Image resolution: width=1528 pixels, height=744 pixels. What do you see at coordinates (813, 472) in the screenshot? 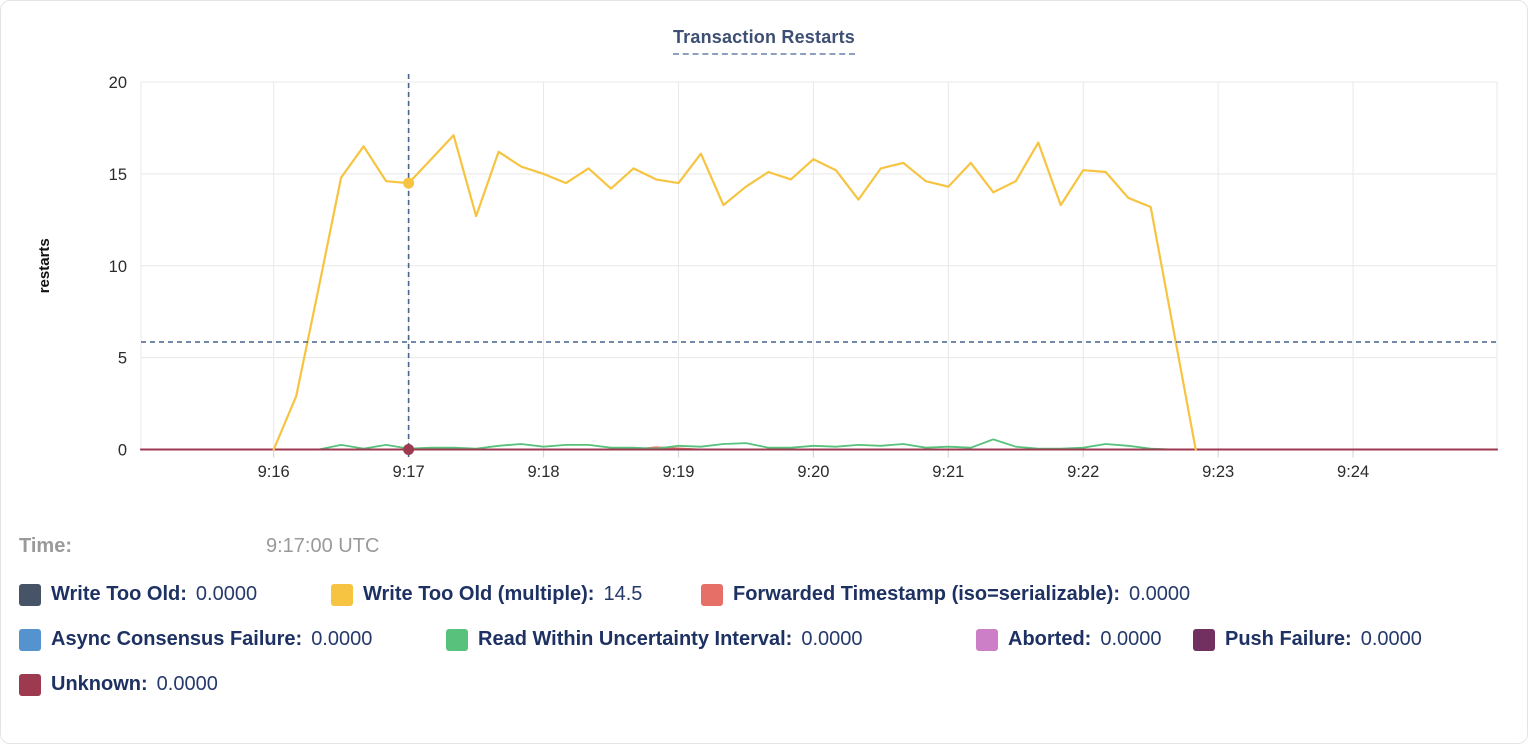
I see `x-axis-tick-label: 9:20` at bounding box center [813, 472].